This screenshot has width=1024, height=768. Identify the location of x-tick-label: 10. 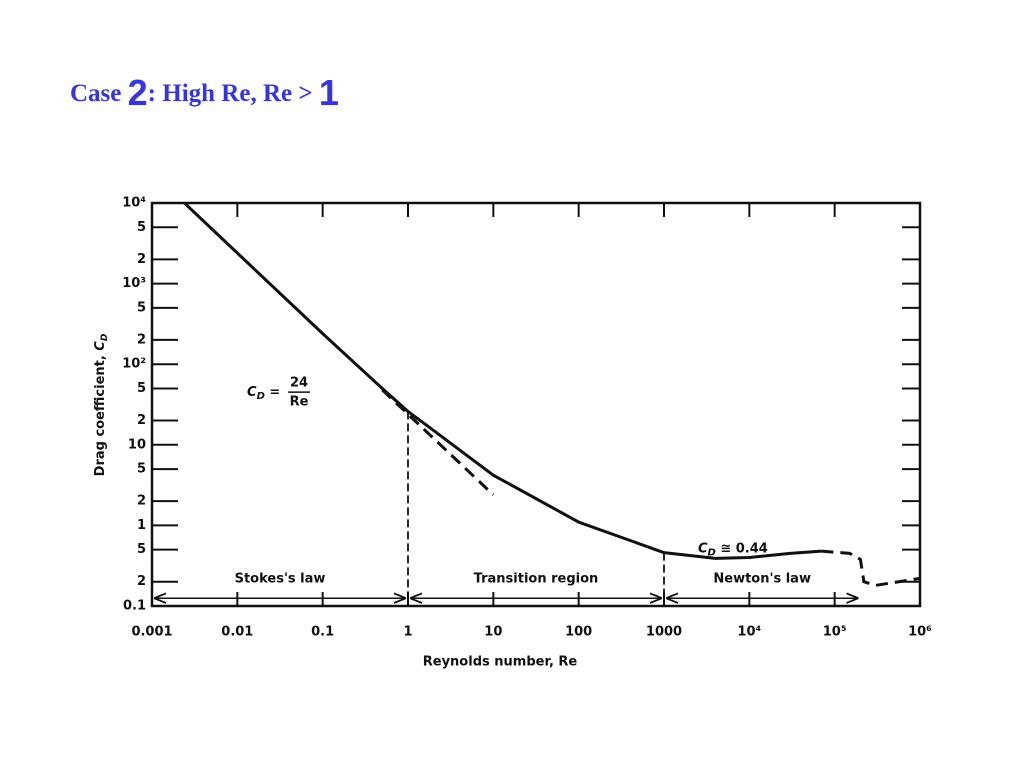
(493, 632).